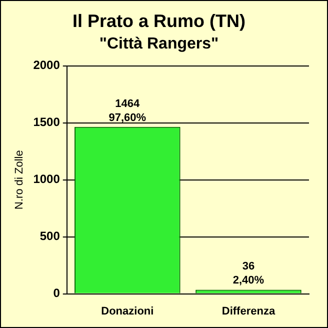 This screenshot has height=328, width=328. Describe the element at coordinates (248, 273) in the screenshot. I see `data-label: 36 2,40%` at that location.